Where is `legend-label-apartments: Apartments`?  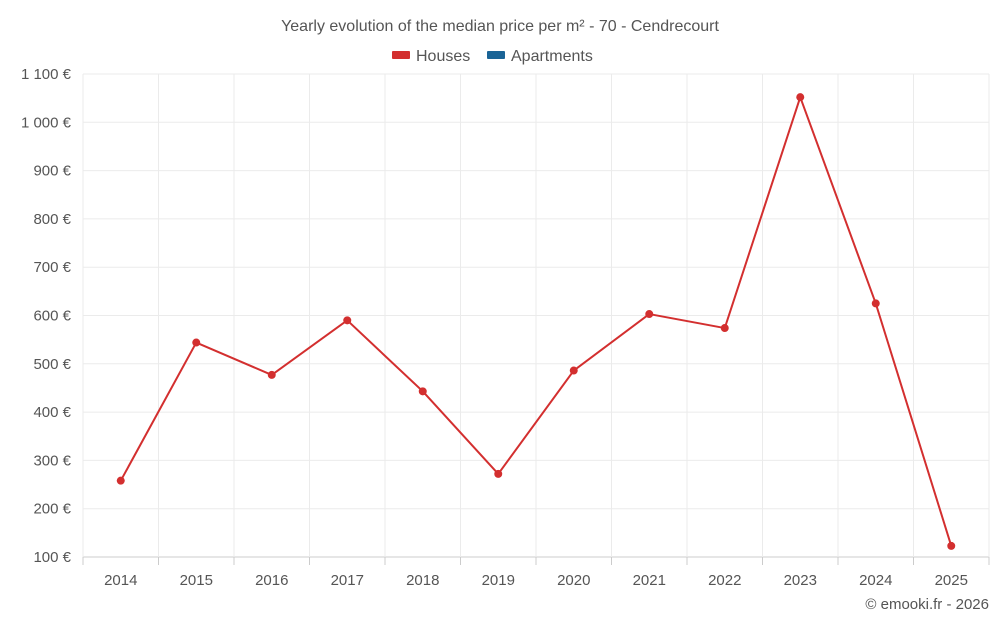
legend-label-apartments: Apartments is located at coordinates (552, 56).